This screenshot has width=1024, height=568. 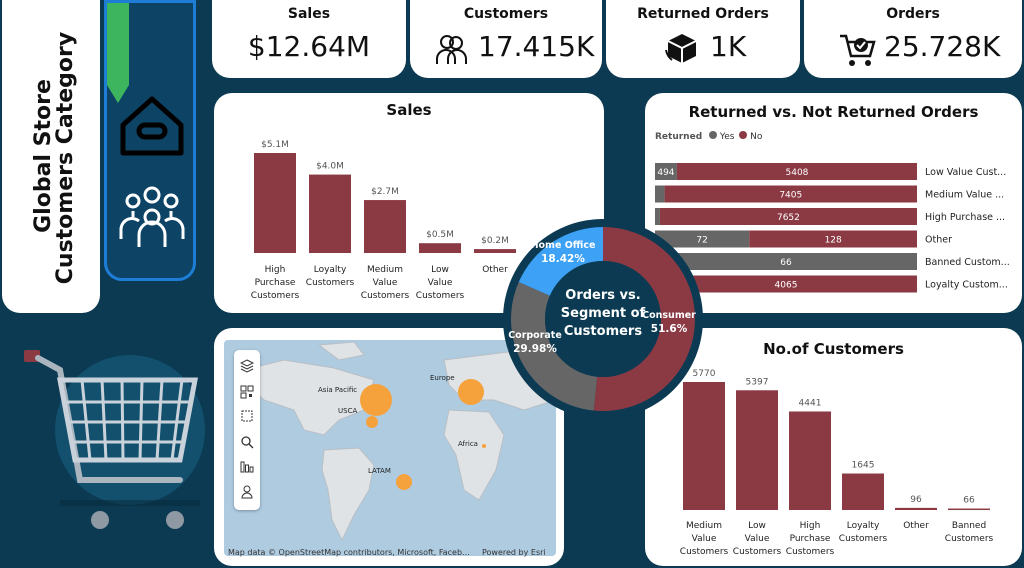 I want to click on customers-data-label: 66, so click(x=969, y=501).